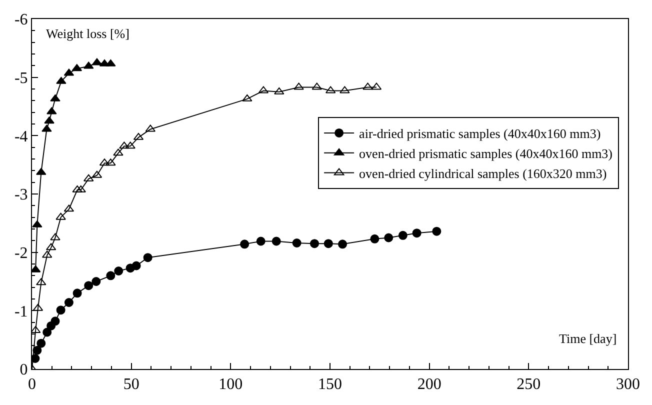  I want to click on y-tick-label: -4, so click(21, 137).